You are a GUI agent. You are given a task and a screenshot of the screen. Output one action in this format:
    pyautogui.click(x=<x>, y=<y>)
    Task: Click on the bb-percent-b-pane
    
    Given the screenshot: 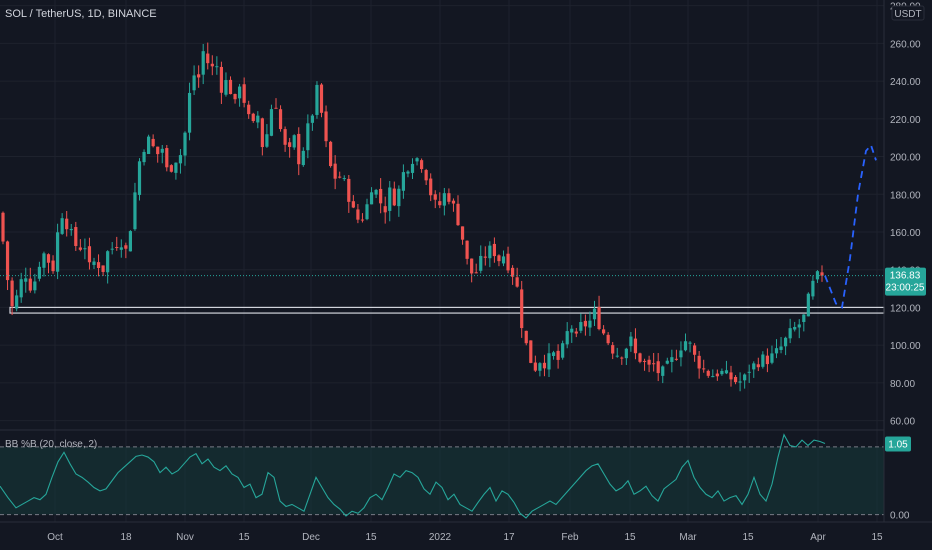 What is the action you would take?
    pyautogui.click(x=442, y=476)
    